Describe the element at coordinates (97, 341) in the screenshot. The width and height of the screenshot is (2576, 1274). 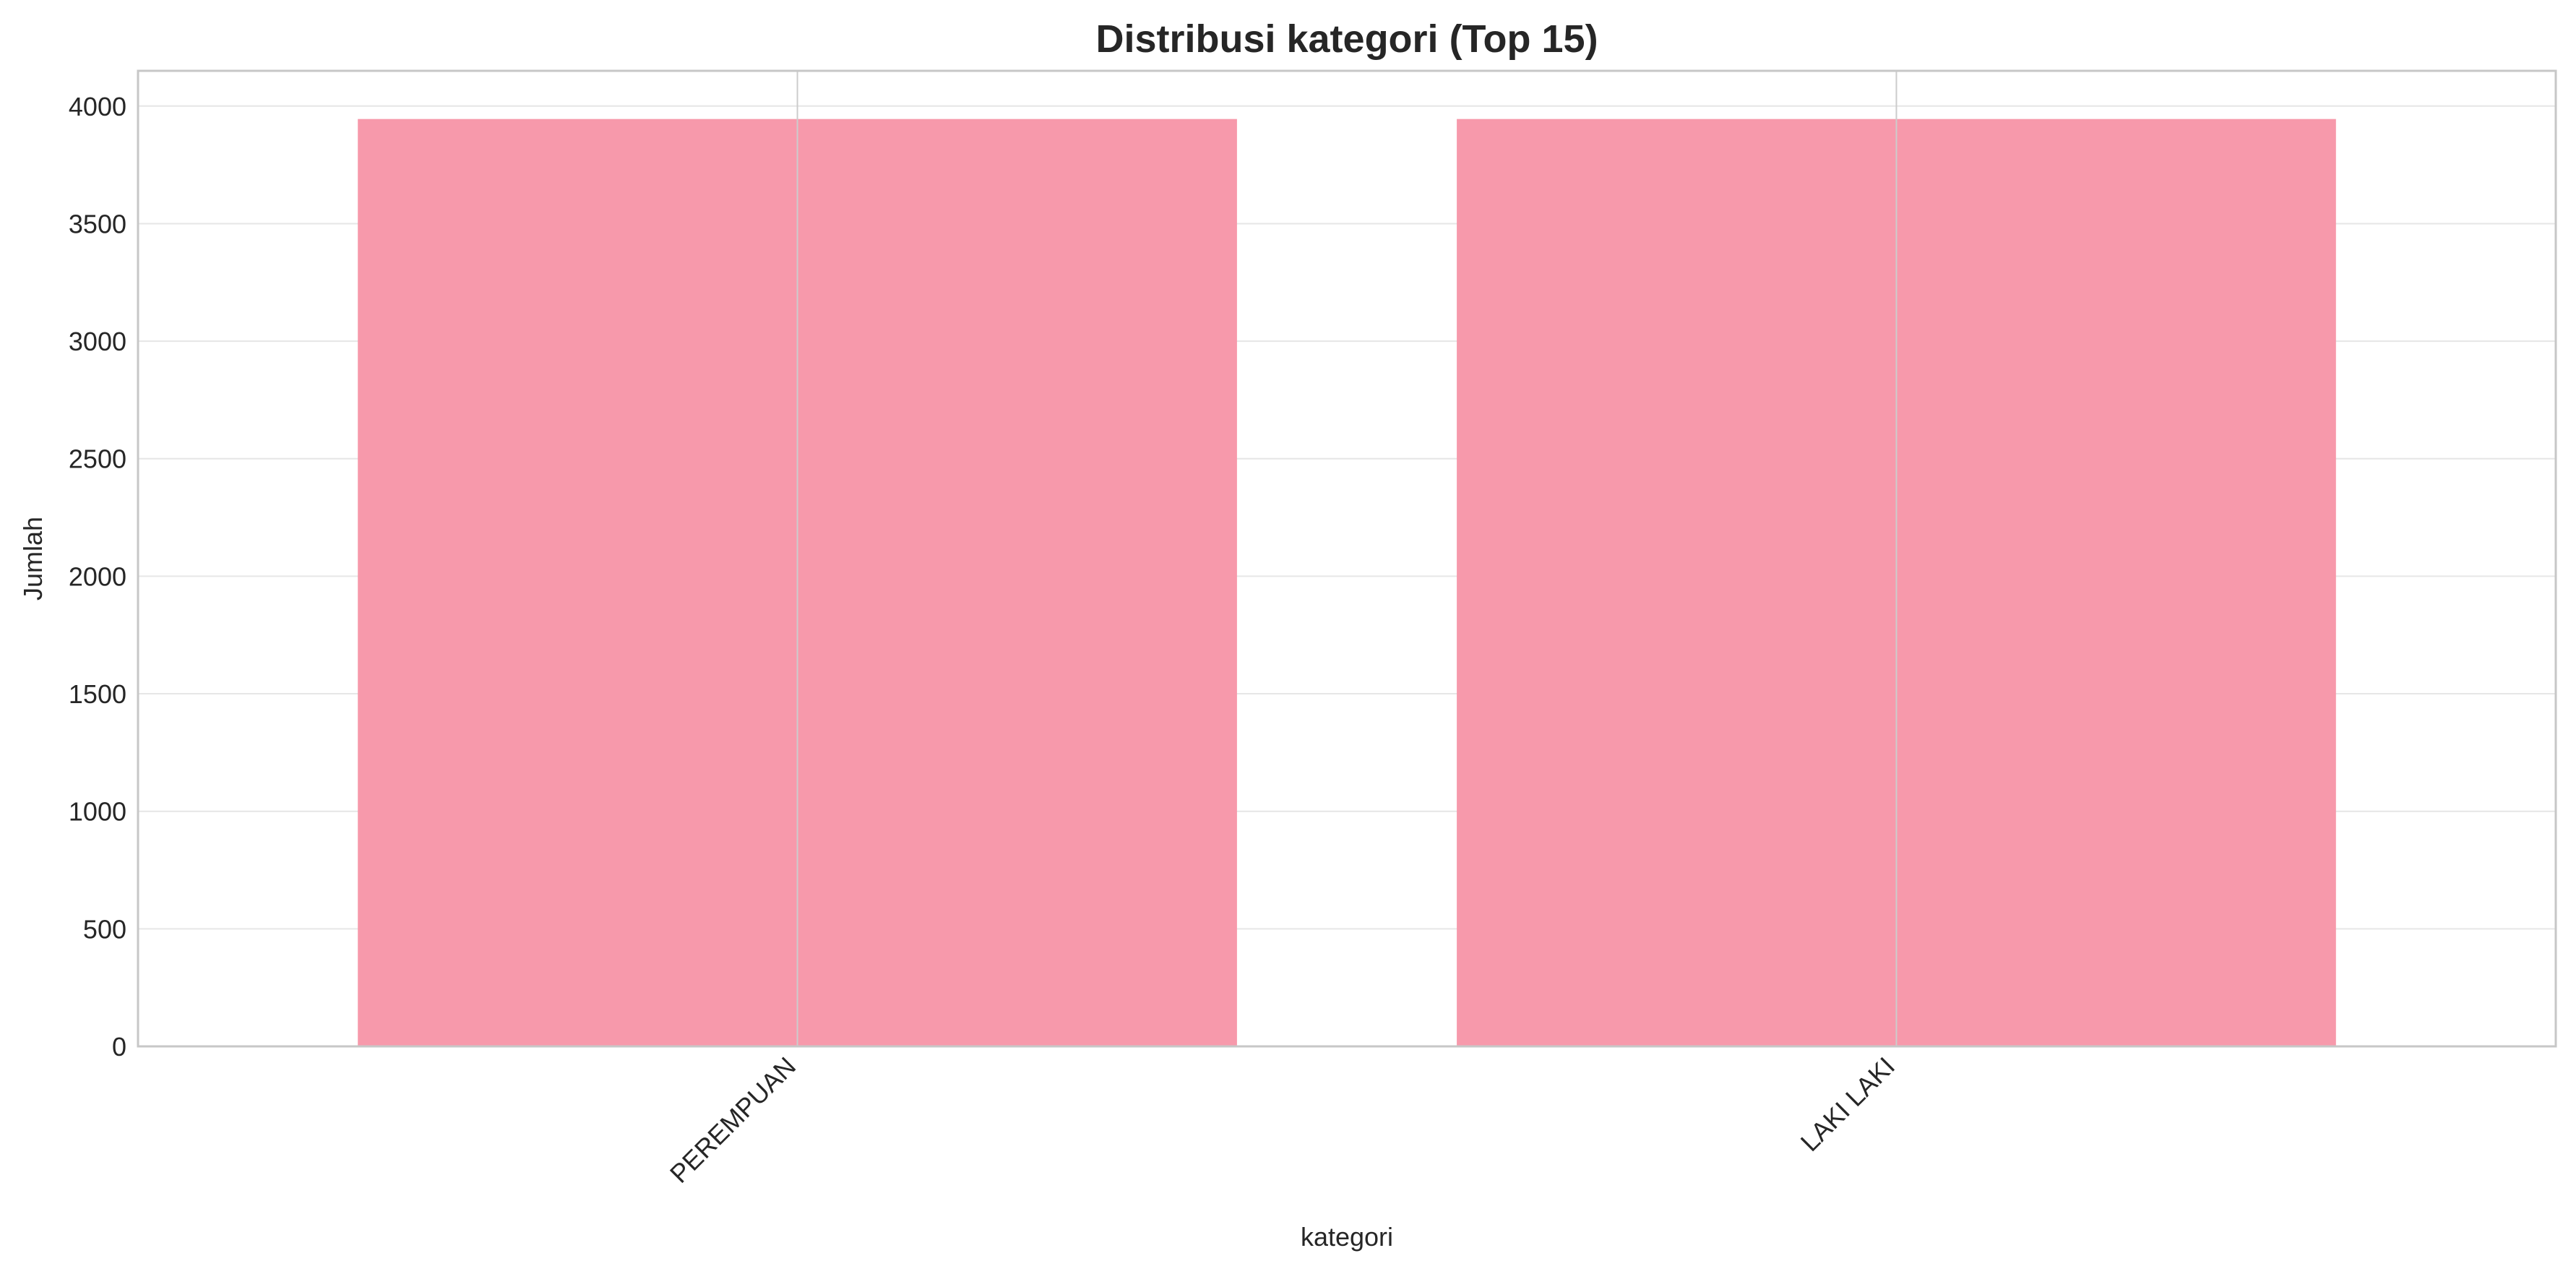
I see `y-tick-label: 3000` at that location.